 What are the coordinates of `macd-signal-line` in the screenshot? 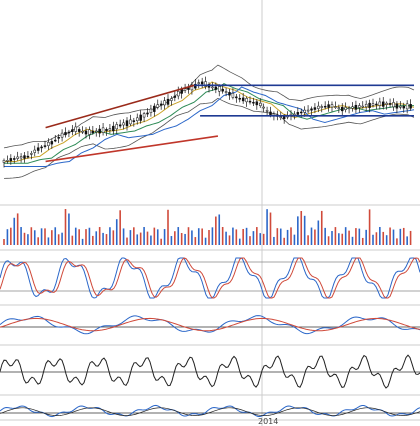 It's located at (210, 324).